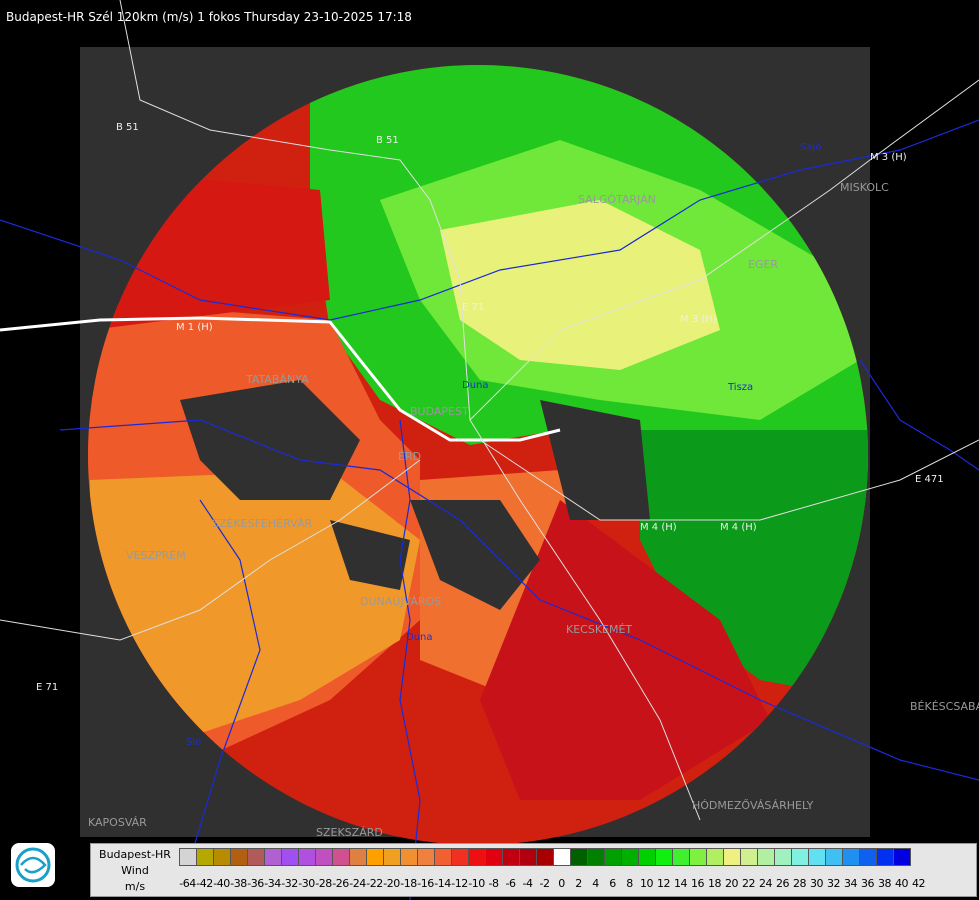 The image size is (979, 900). What do you see at coordinates (289, 883) in the screenshot?
I see `legend-tick-label: -32` at bounding box center [289, 883].